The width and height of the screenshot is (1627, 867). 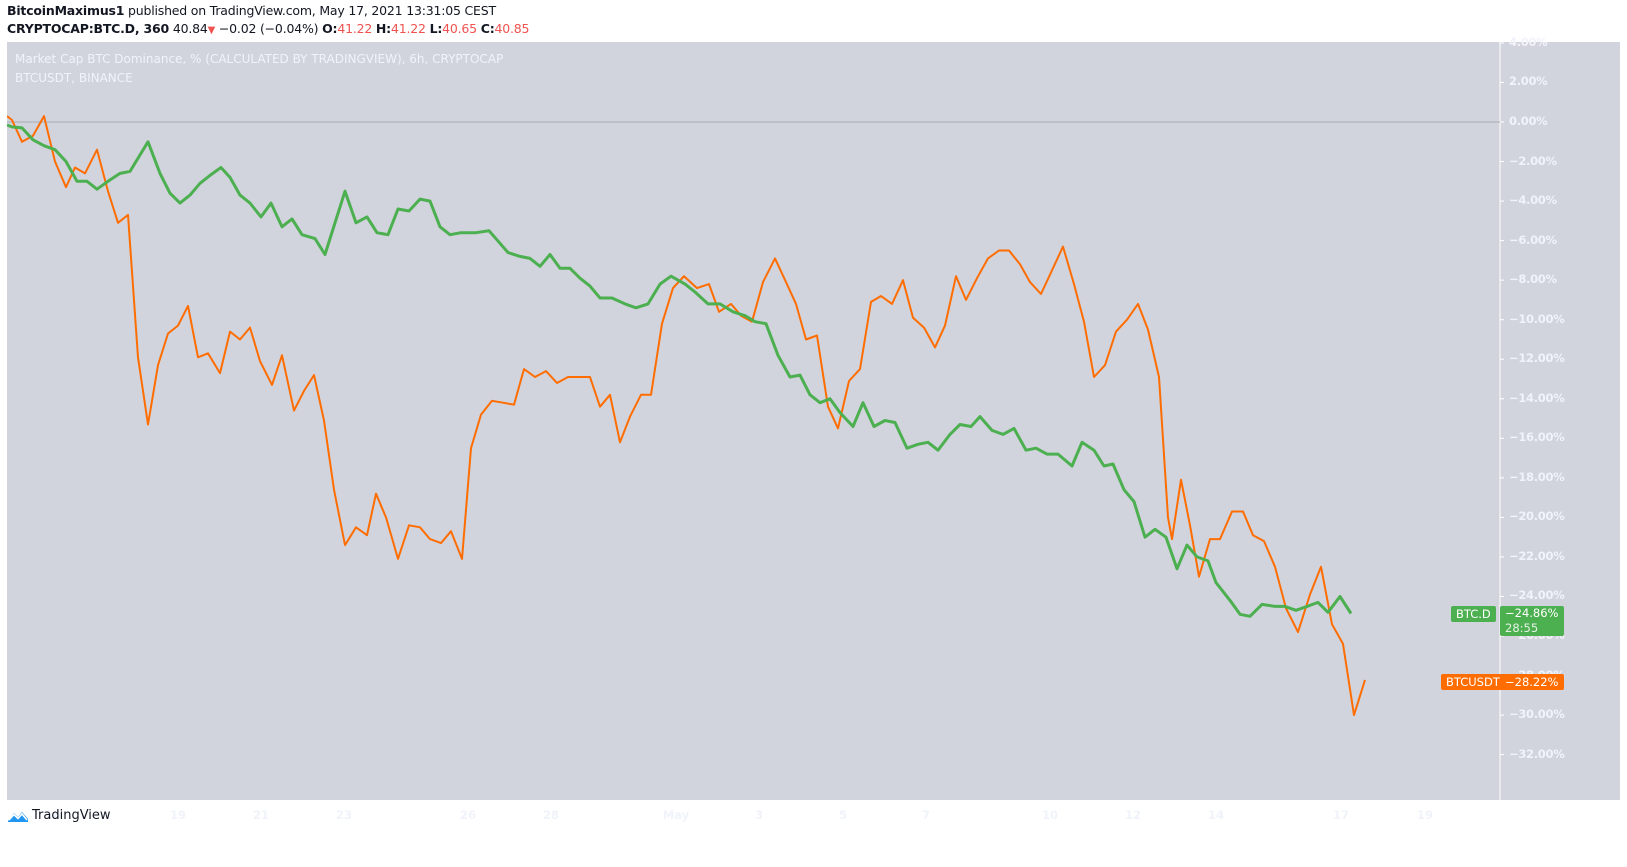 I want to click on low-value: 40.65, so click(x=459, y=28).